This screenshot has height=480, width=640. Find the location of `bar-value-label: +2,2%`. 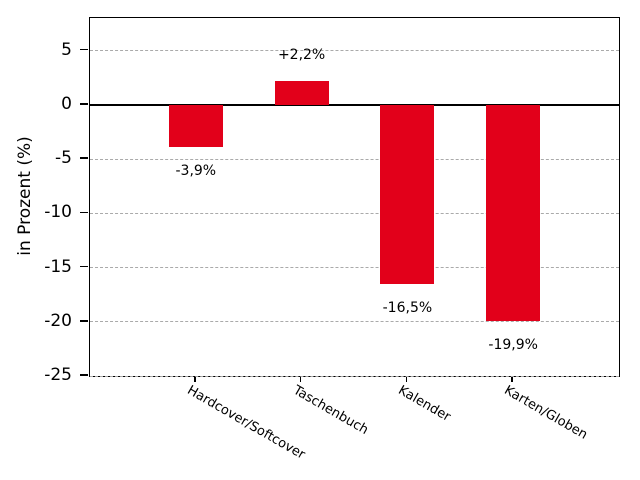

bar-value-label: +2,2% is located at coordinates (301, 54).